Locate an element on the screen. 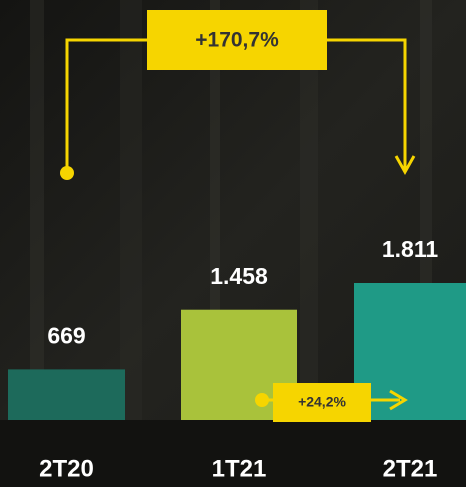 The height and width of the screenshot is (487, 466). value-label: 669 is located at coordinates (66, 335).